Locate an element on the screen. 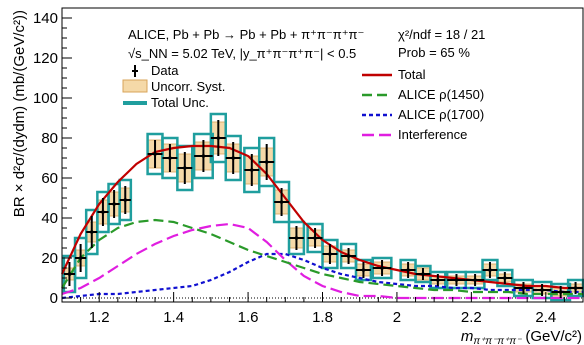 The height and width of the screenshot is (345, 584). x-tick-label: 2 is located at coordinates (397, 317).